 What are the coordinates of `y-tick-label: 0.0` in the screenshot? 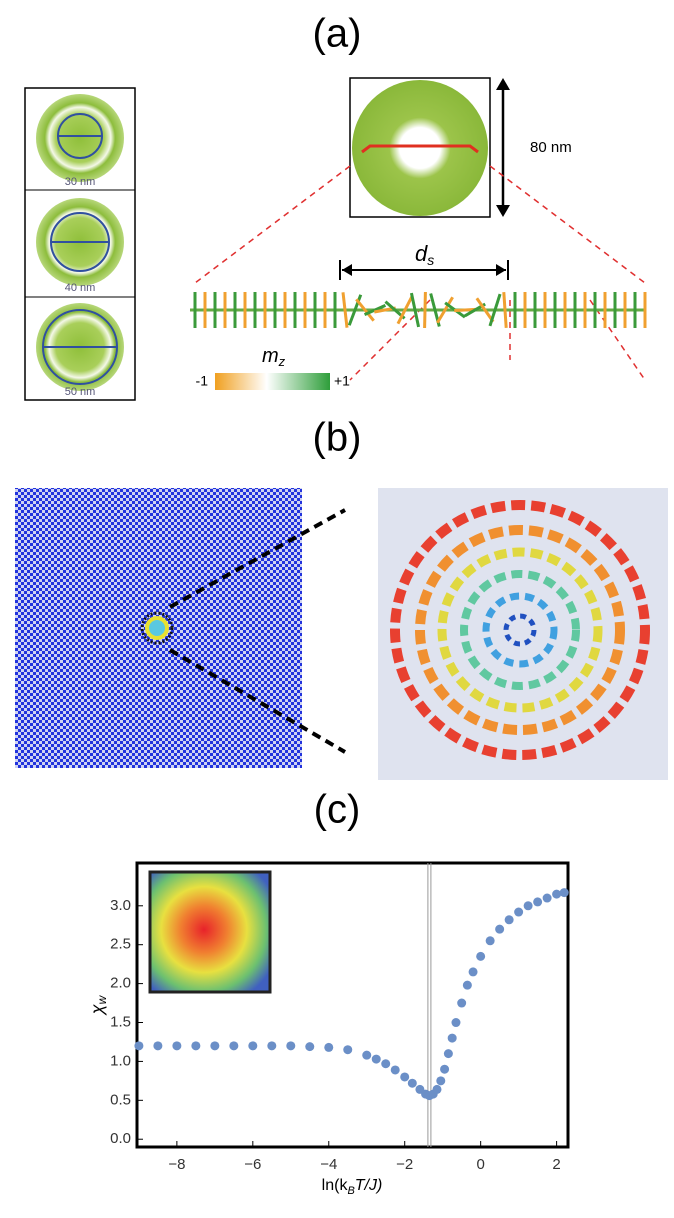 It's located at (120, 1138).